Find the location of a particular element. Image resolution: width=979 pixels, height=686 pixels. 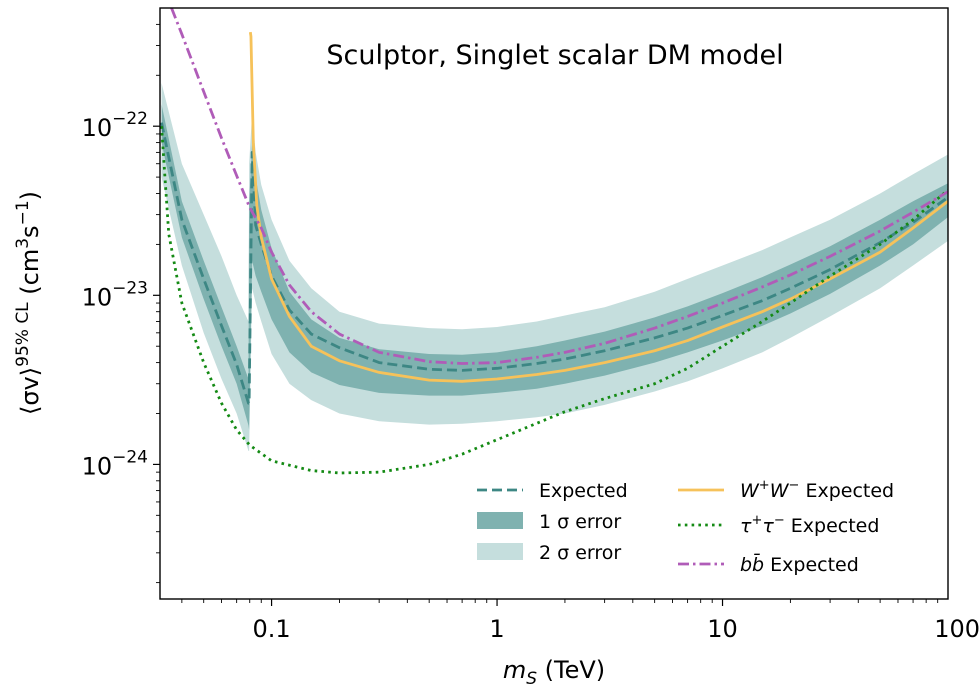

y-axis-unit-exp2: −1 is located at coordinates (23, 212).